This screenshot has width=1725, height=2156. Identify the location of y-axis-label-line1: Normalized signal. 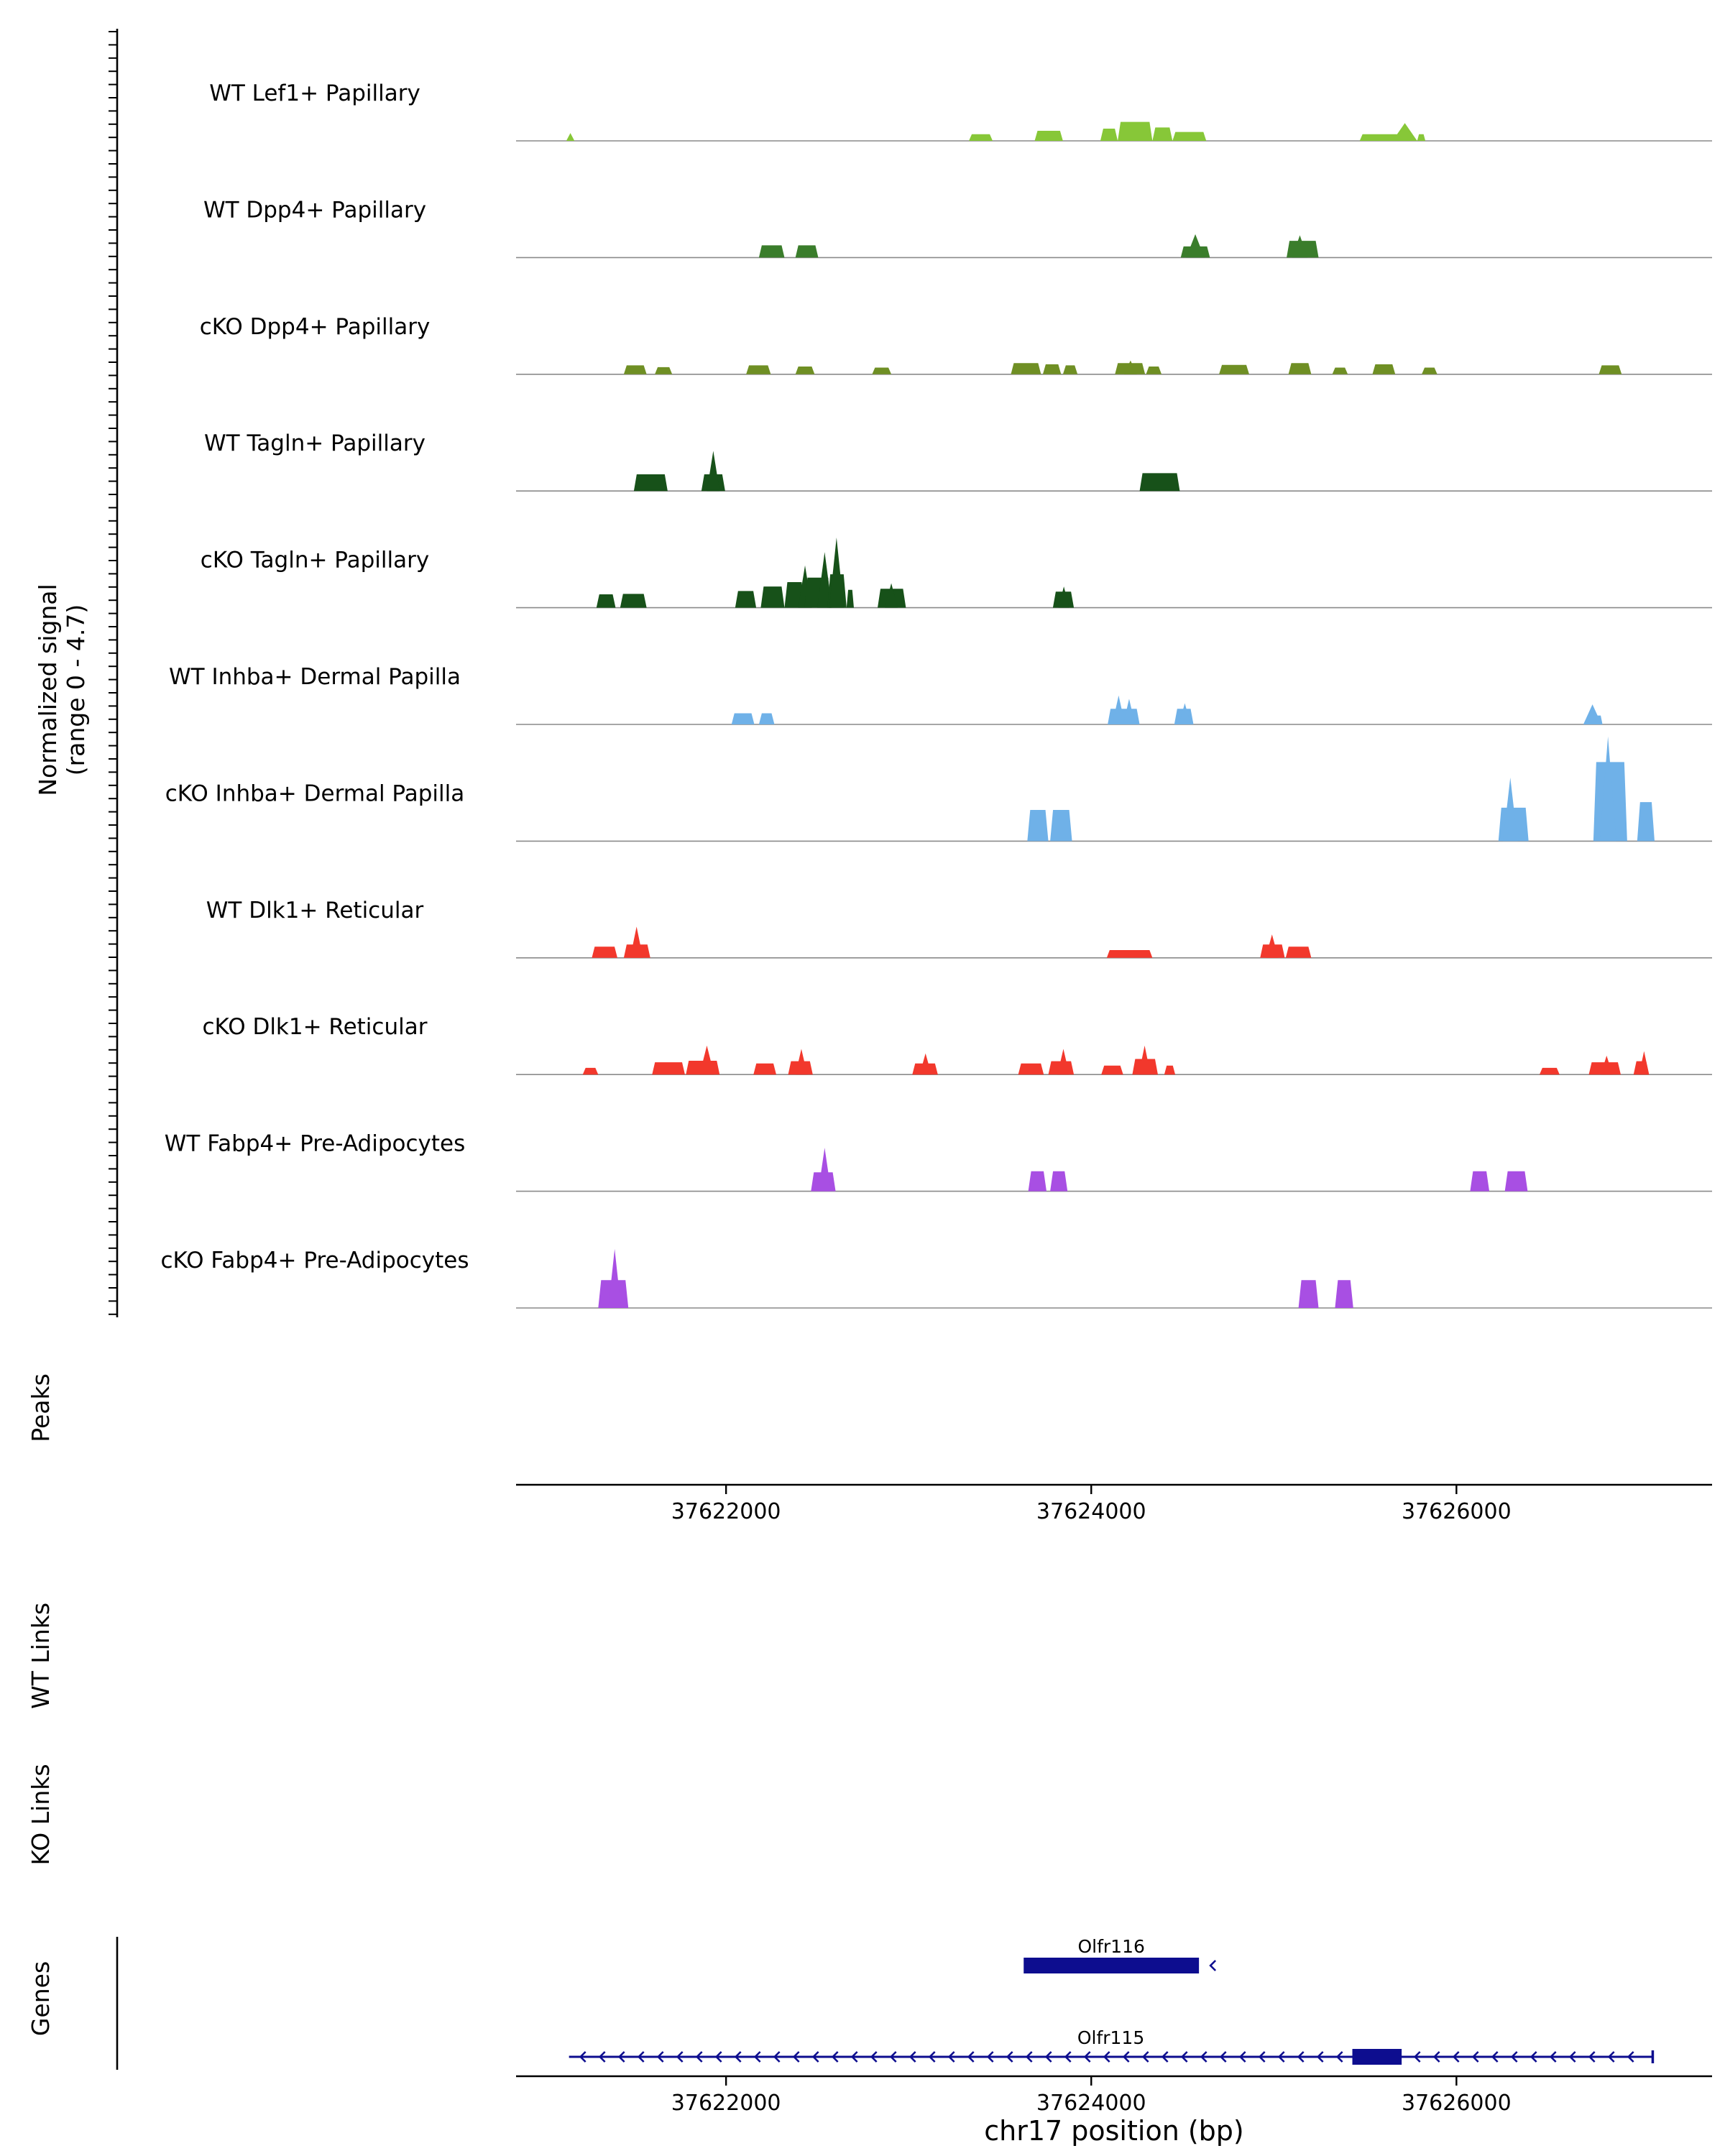
(48, 690).